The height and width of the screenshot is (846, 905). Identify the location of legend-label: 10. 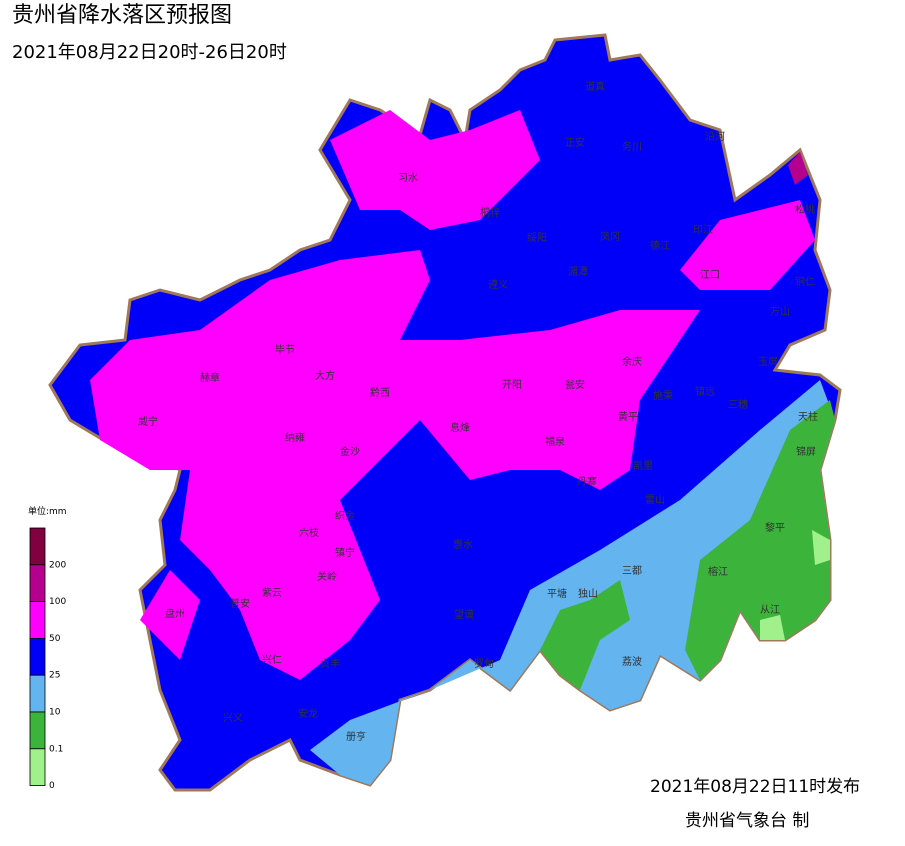
(55, 713).